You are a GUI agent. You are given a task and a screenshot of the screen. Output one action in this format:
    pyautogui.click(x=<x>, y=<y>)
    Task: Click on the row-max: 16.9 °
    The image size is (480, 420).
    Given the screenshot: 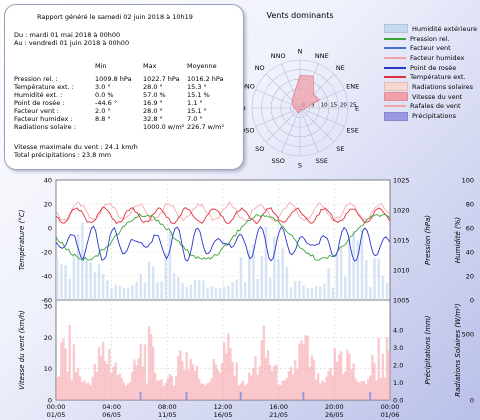 What is the action you would take?
    pyautogui.click(x=153, y=103)
    